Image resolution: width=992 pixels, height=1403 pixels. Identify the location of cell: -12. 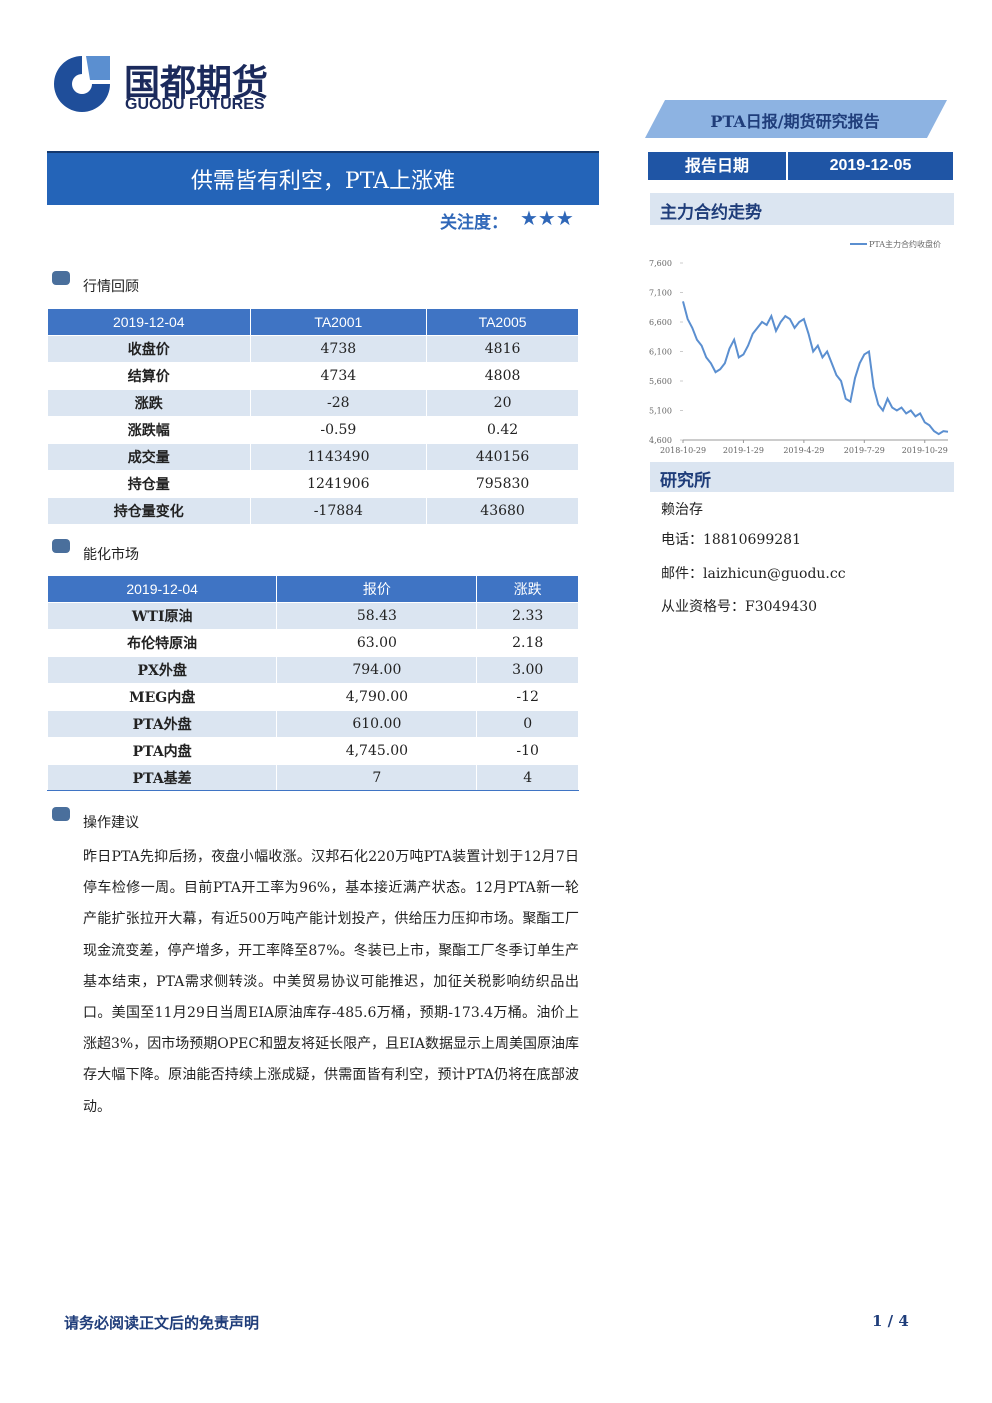
(527, 697).